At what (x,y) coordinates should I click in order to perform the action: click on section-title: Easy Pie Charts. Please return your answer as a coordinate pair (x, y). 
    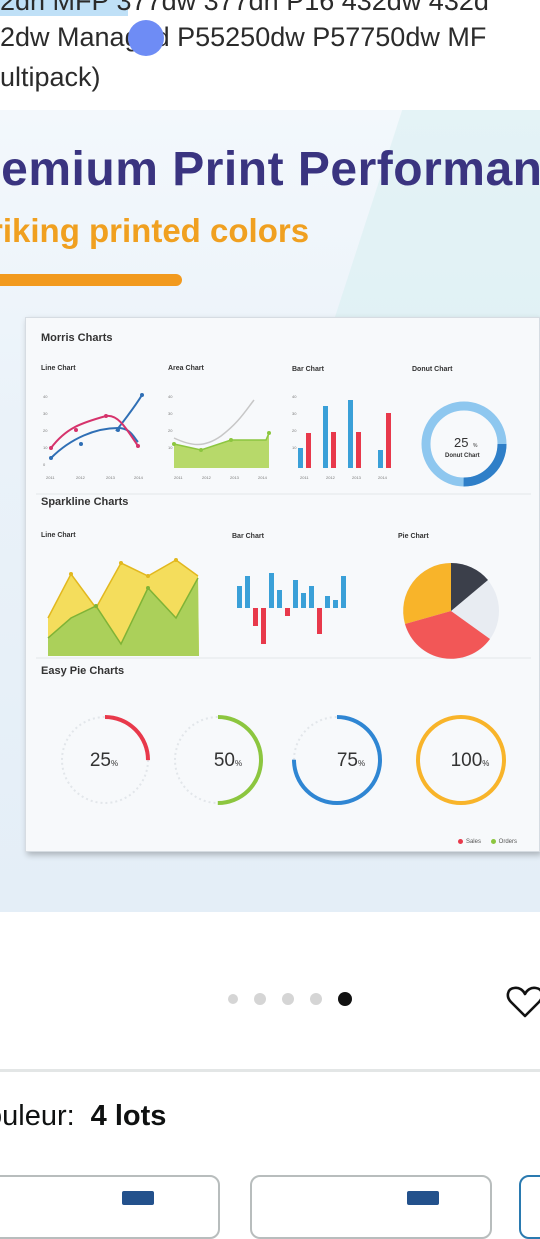
    Looking at the image, I should click on (83, 671).